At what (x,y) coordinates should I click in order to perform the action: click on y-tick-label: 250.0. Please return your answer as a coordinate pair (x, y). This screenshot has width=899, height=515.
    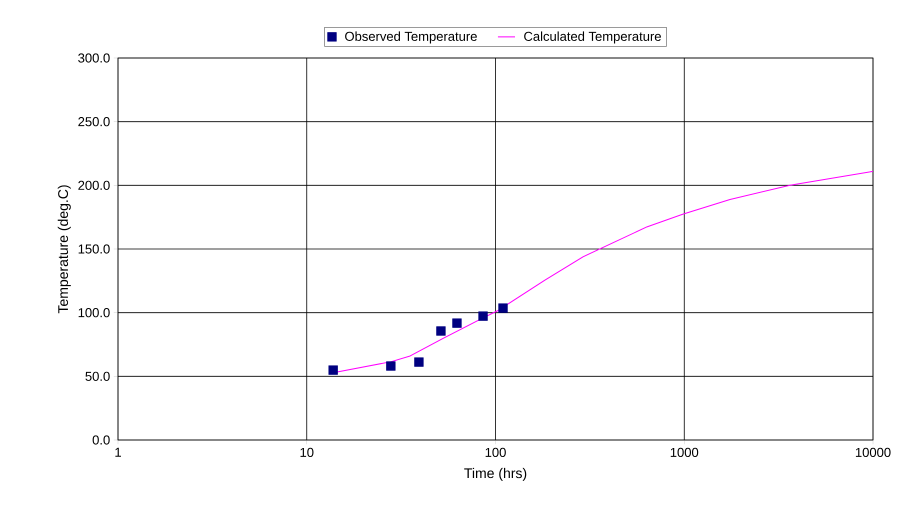
    Looking at the image, I should click on (94, 121).